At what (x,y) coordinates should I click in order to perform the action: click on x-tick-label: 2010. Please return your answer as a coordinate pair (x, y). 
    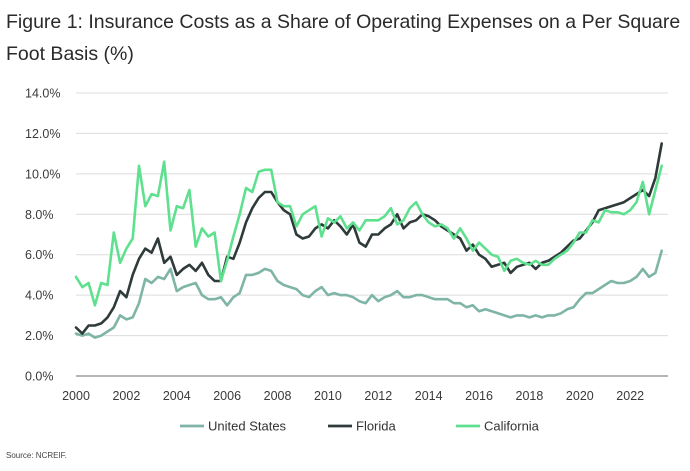
    Looking at the image, I should click on (328, 396).